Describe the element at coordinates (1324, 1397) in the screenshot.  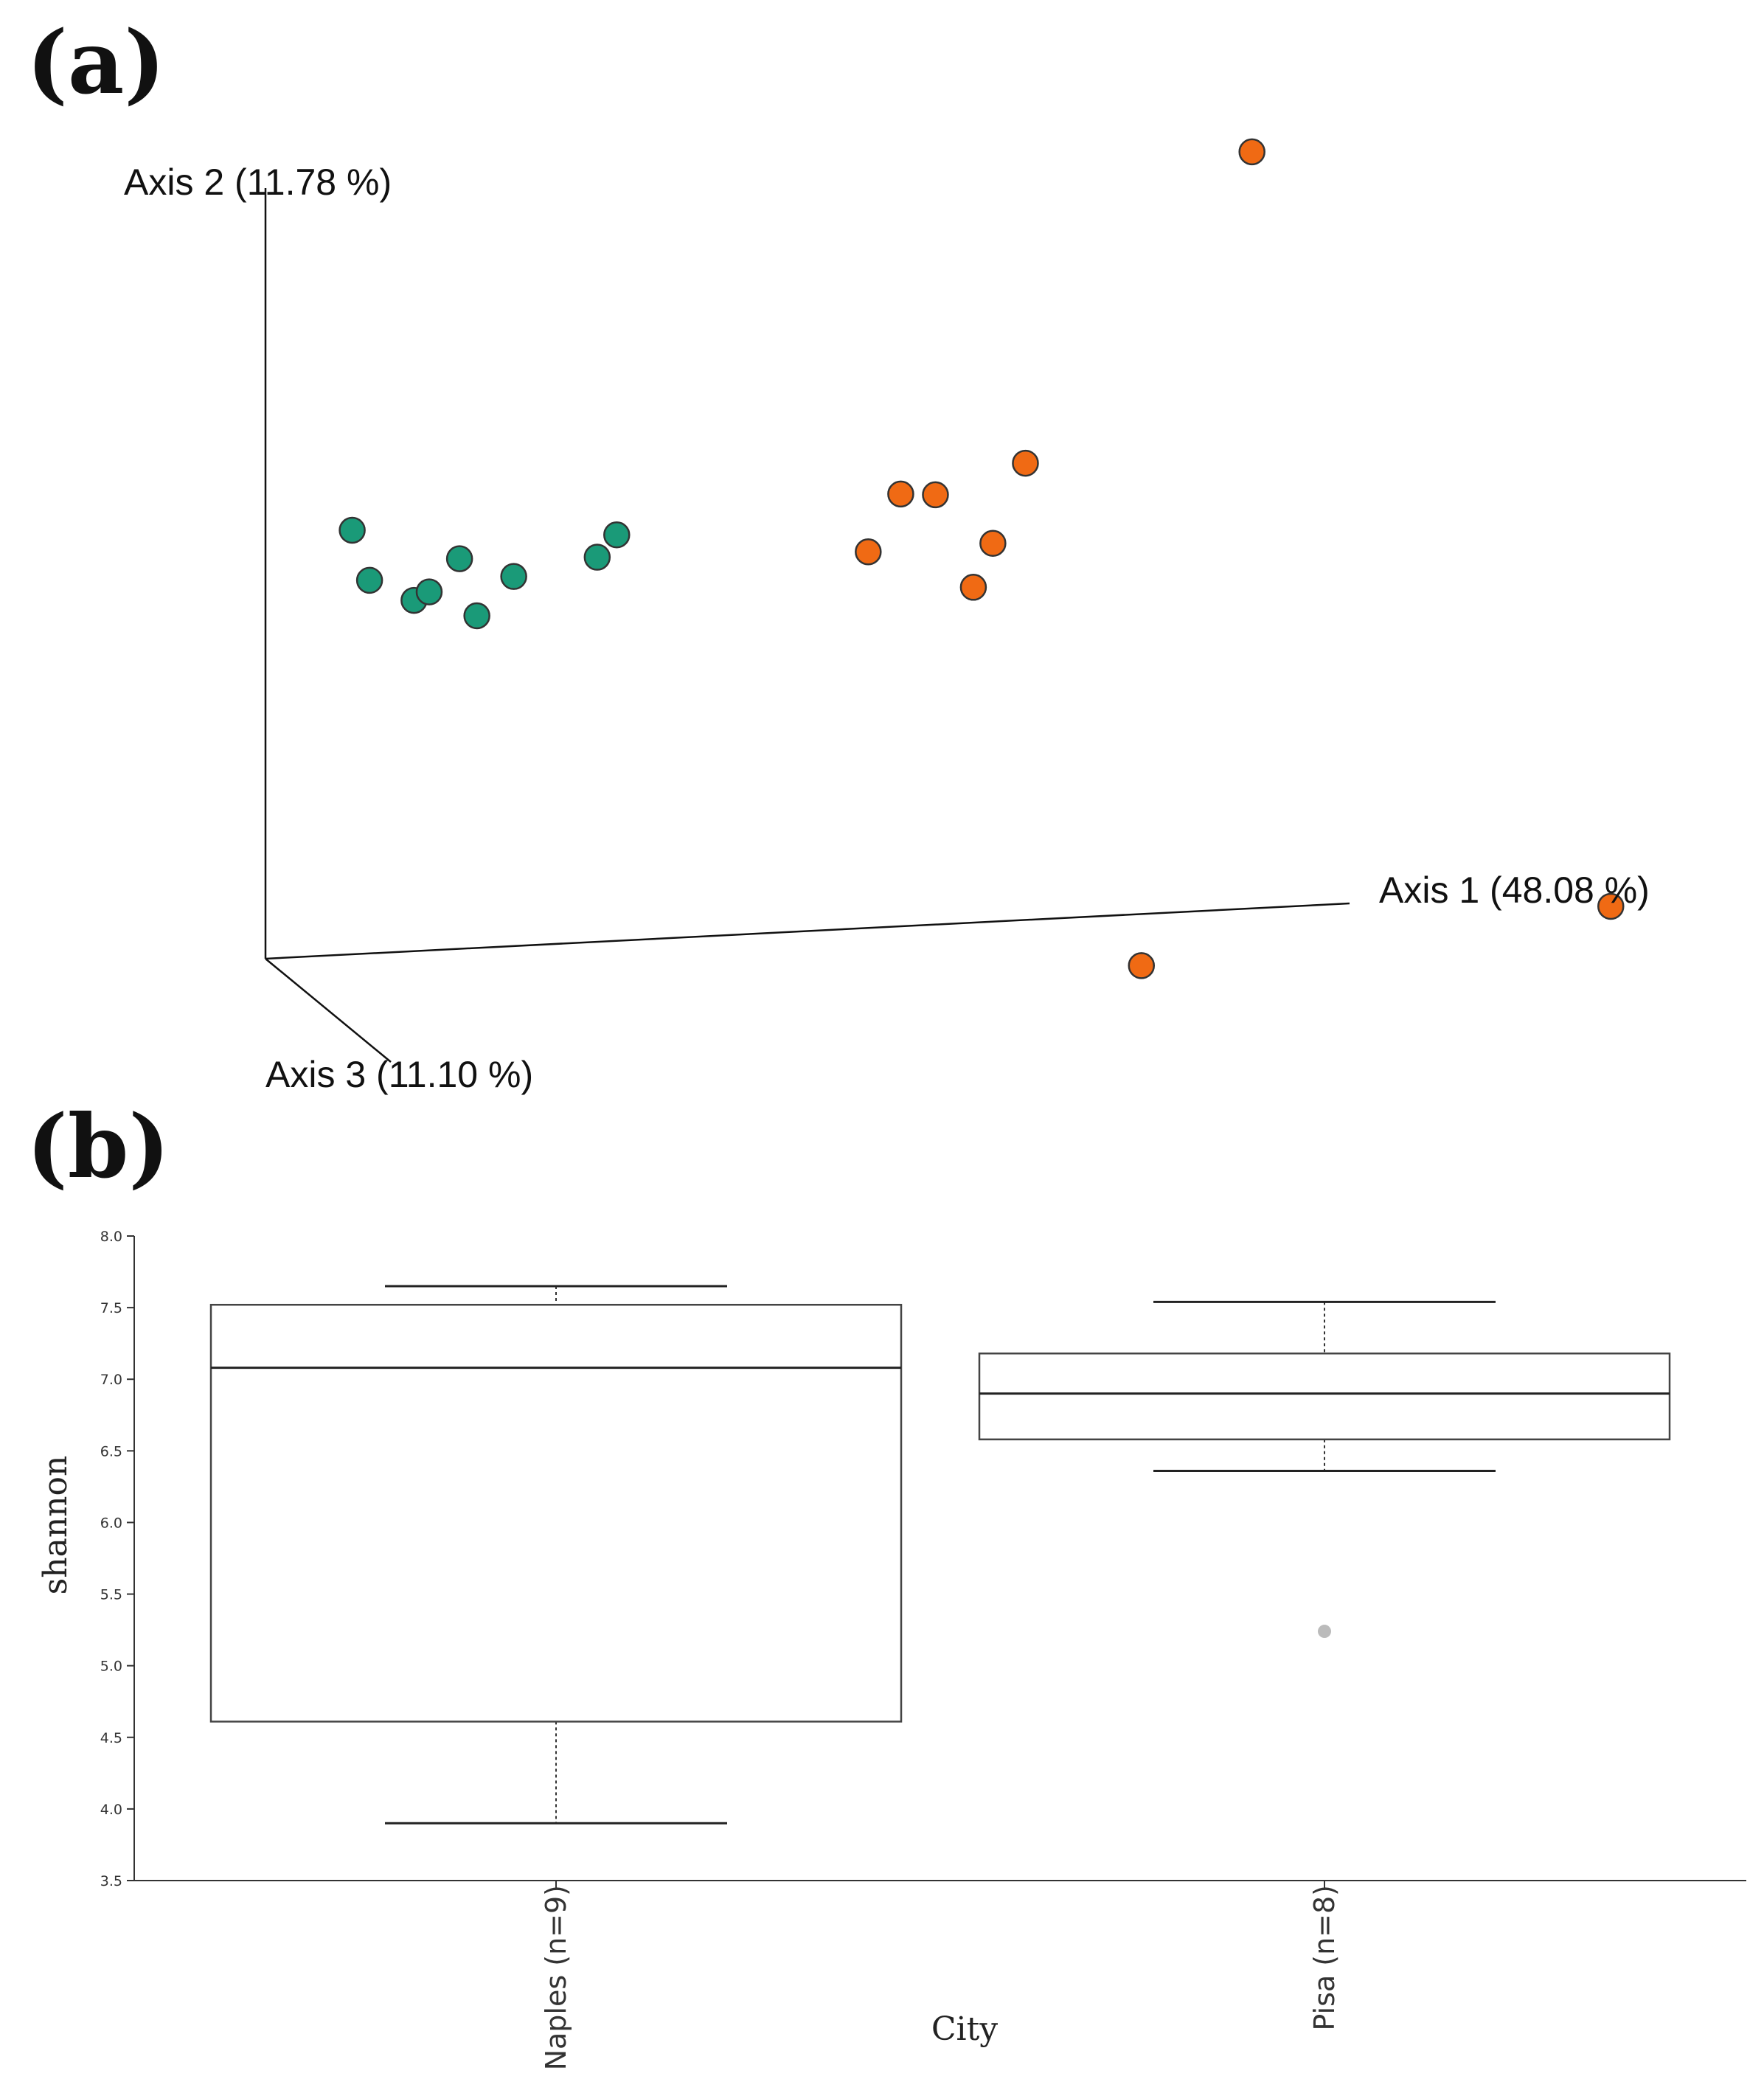
I see `box-pisa` at that location.